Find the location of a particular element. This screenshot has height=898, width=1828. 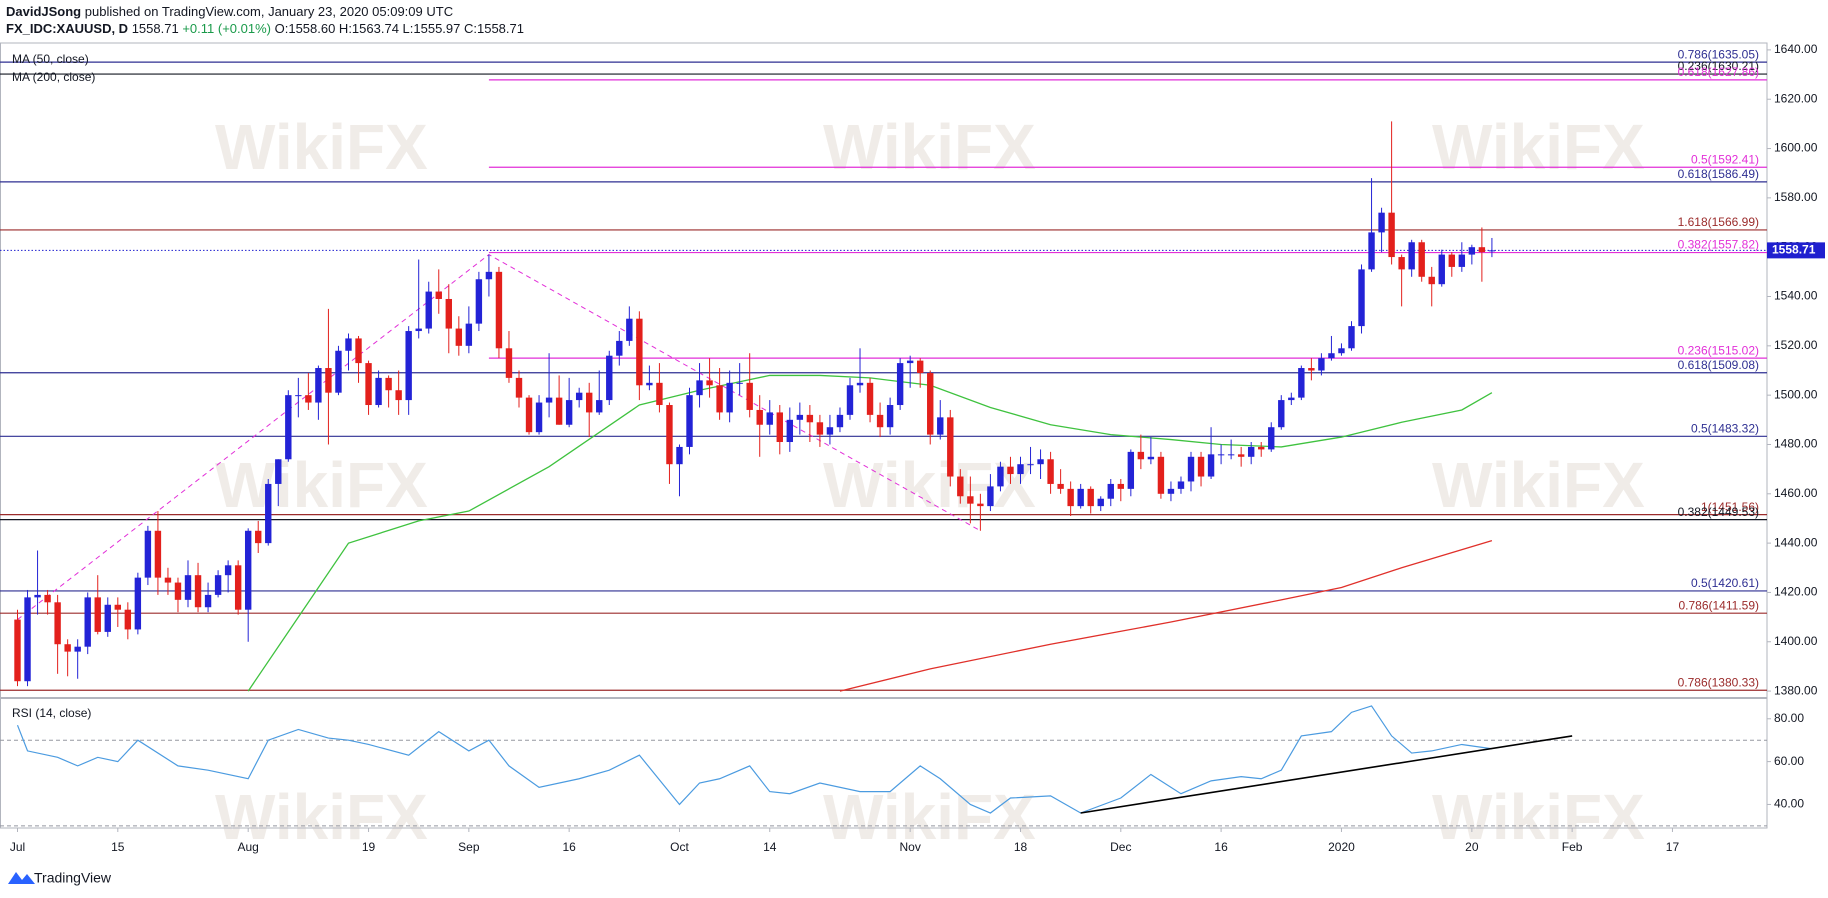

y-tick-label: 1540.00 is located at coordinates (1796, 296).